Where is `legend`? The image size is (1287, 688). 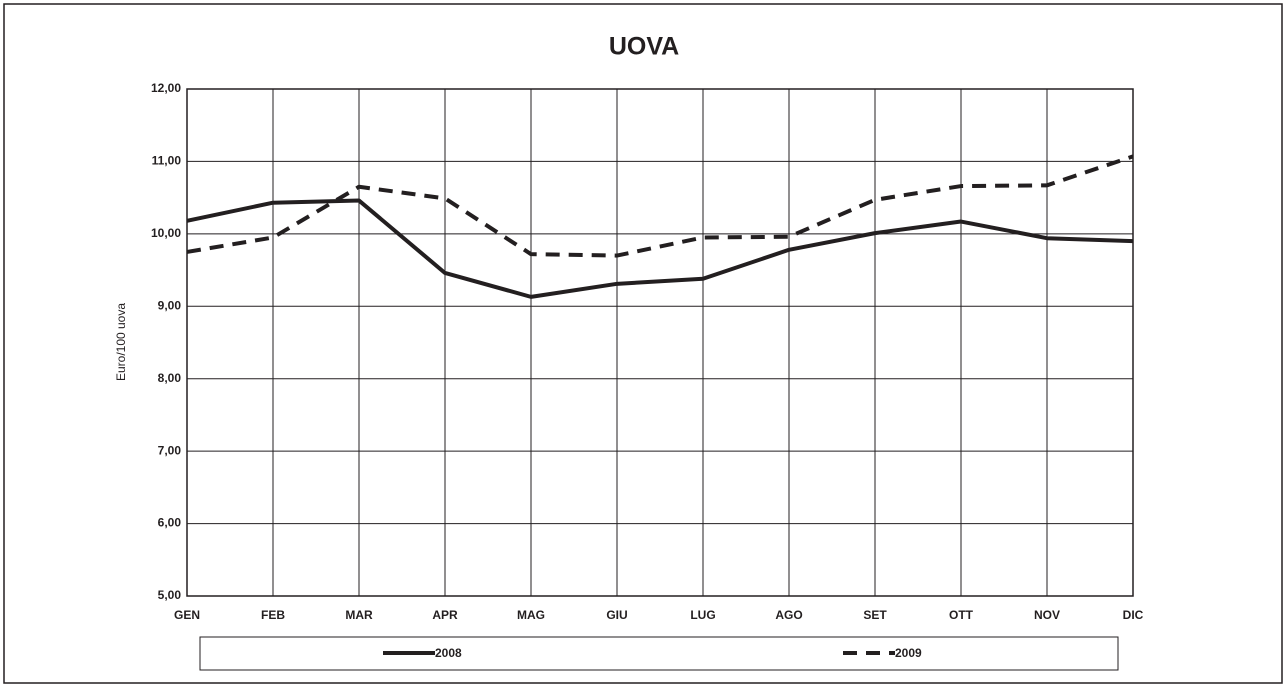 legend is located at coordinates (659, 653).